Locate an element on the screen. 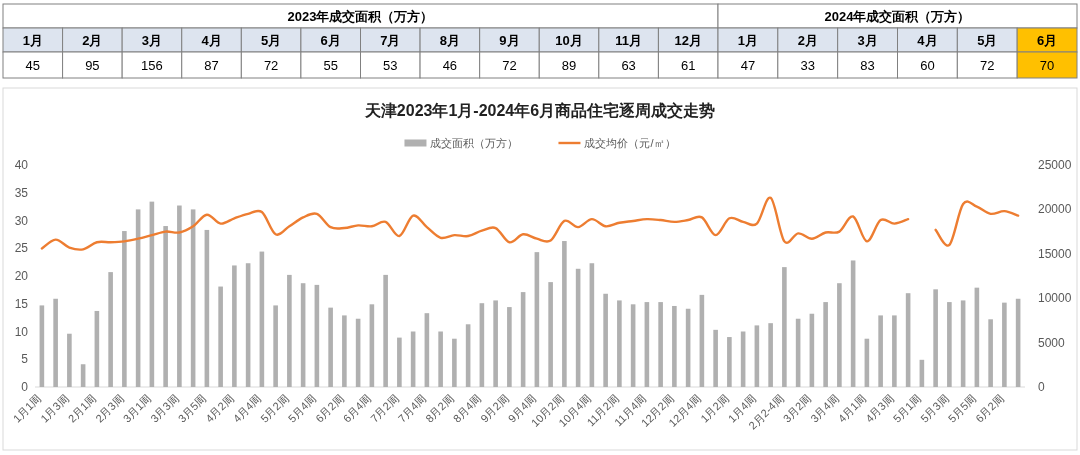 This screenshot has width=1080, height=455. data-label: 53 is located at coordinates (390, 65).